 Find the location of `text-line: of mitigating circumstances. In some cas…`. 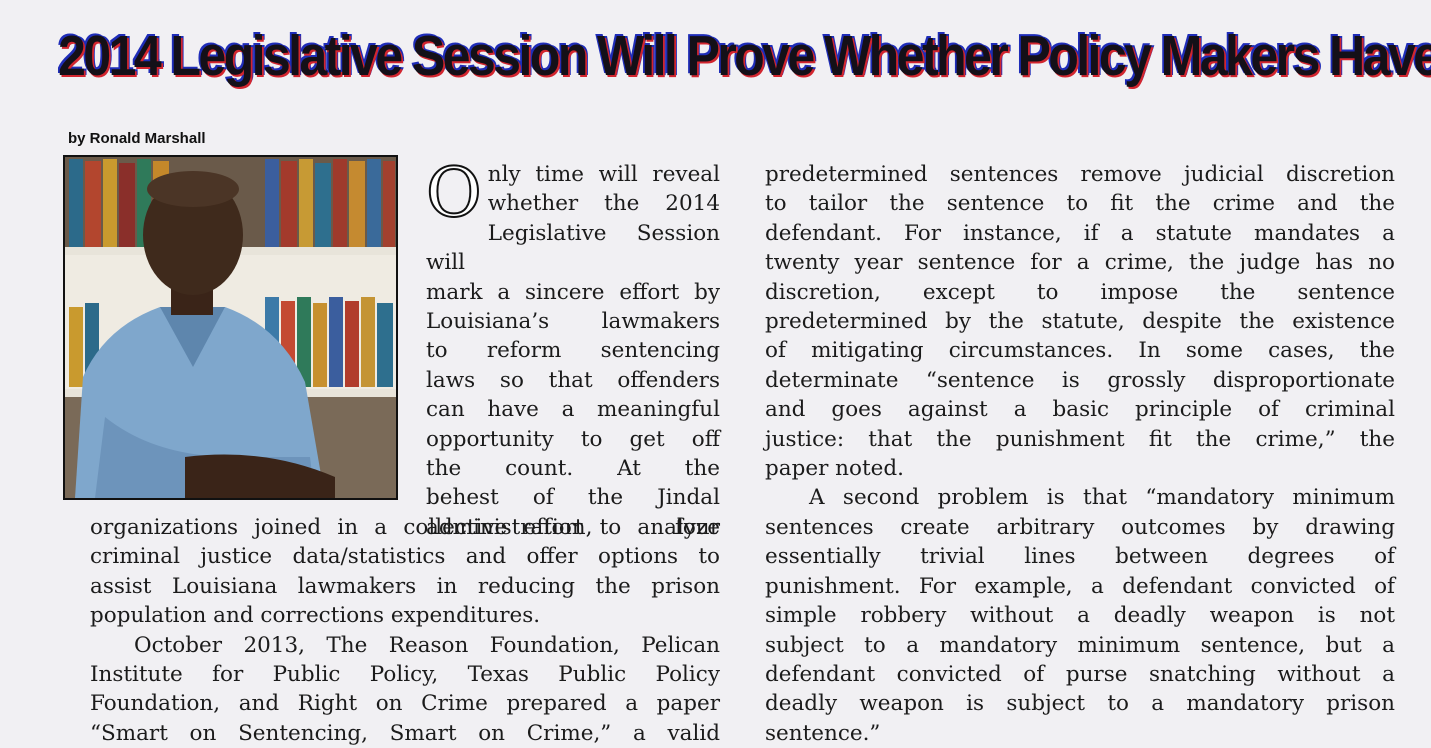

text-line: of mitigating circumstances. In some cas… is located at coordinates (1080, 351).